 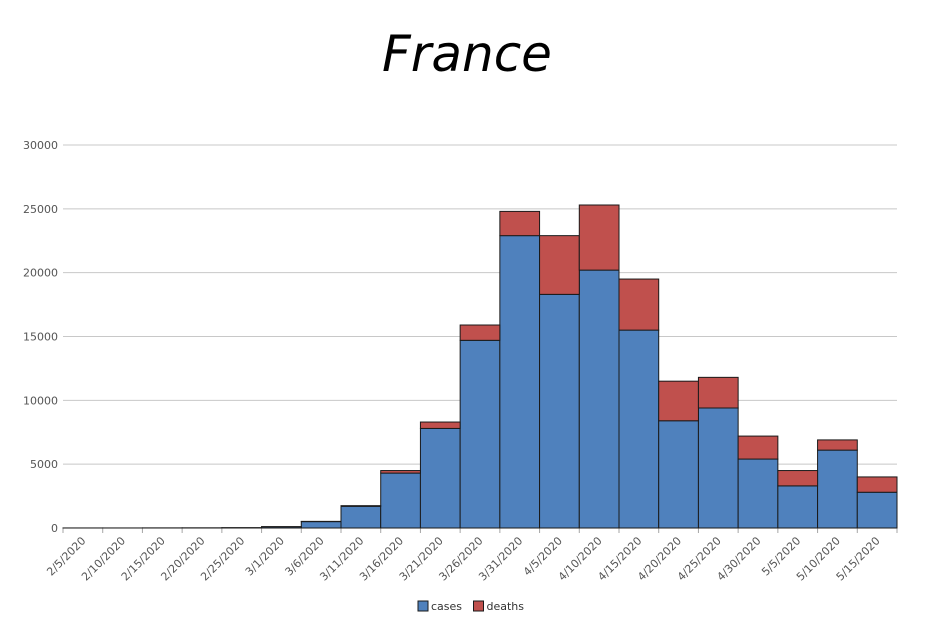 I want to click on y-tick-label: 15000, so click(x=40, y=337).